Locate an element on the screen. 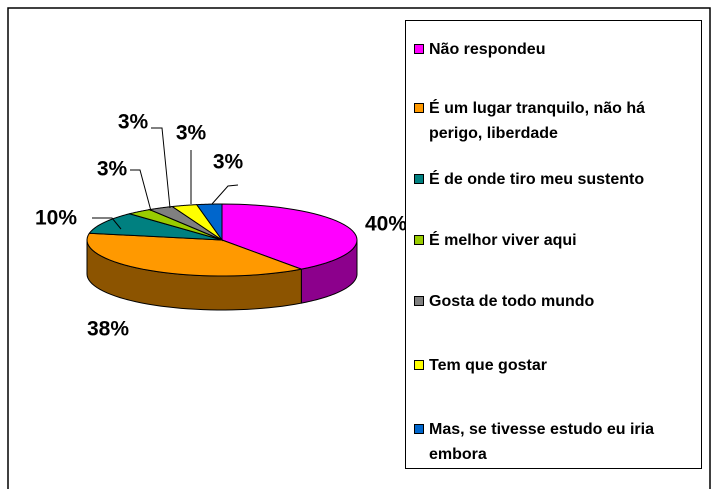 Image resolution: width=717 pixels, height=489 pixels. data-label: 38% is located at coordinates (108, 329).